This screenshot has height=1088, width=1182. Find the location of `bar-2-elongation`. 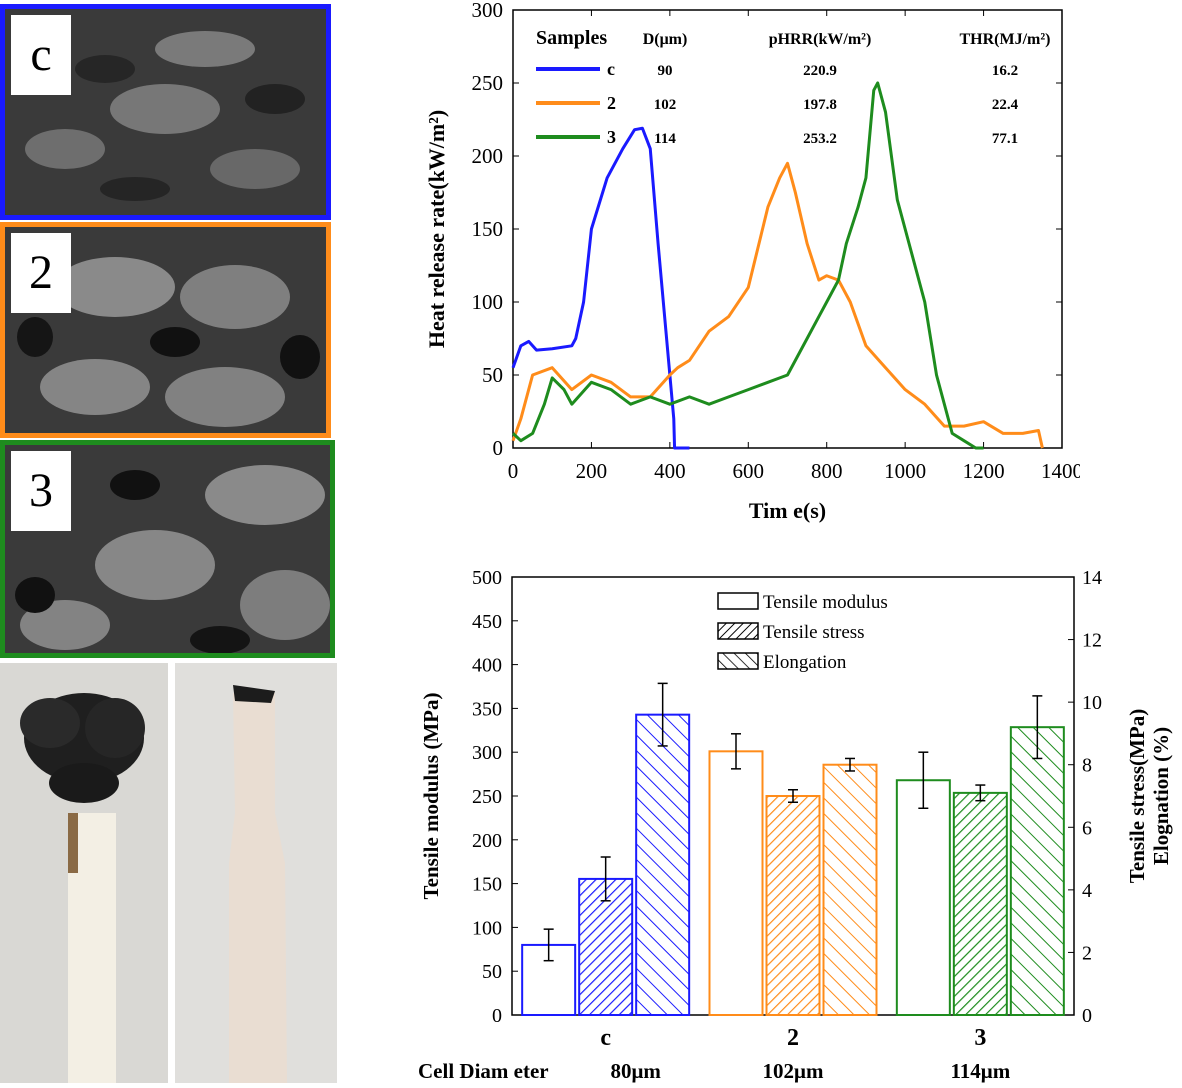

bar-2-elongation is located at coordinates (850, 889).